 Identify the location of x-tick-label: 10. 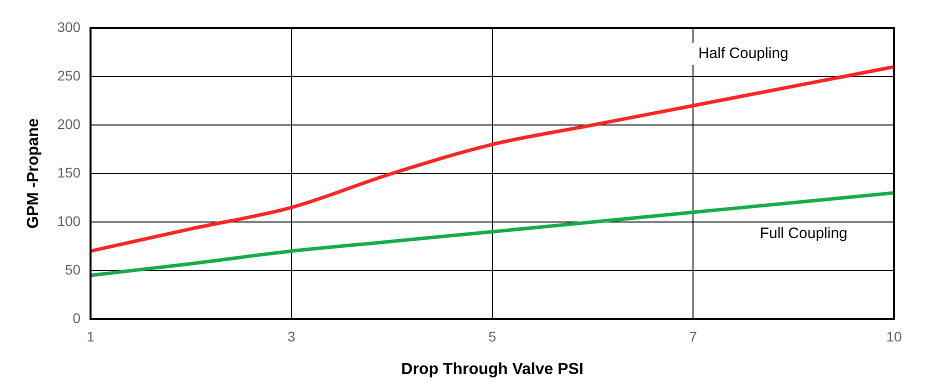
(894, 336).